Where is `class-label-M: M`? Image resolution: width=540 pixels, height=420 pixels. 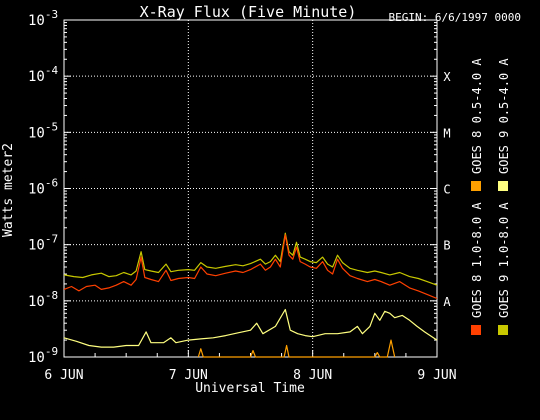 class-label-M: M is located at coordinates (446, 133).